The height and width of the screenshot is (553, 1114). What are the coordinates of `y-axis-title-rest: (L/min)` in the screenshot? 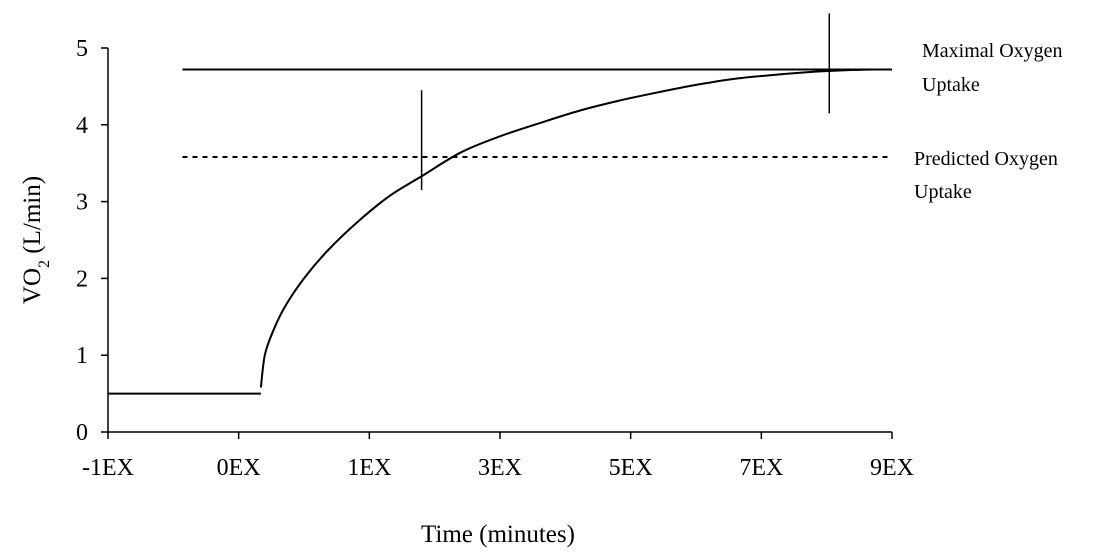 It's located at (32, 218).